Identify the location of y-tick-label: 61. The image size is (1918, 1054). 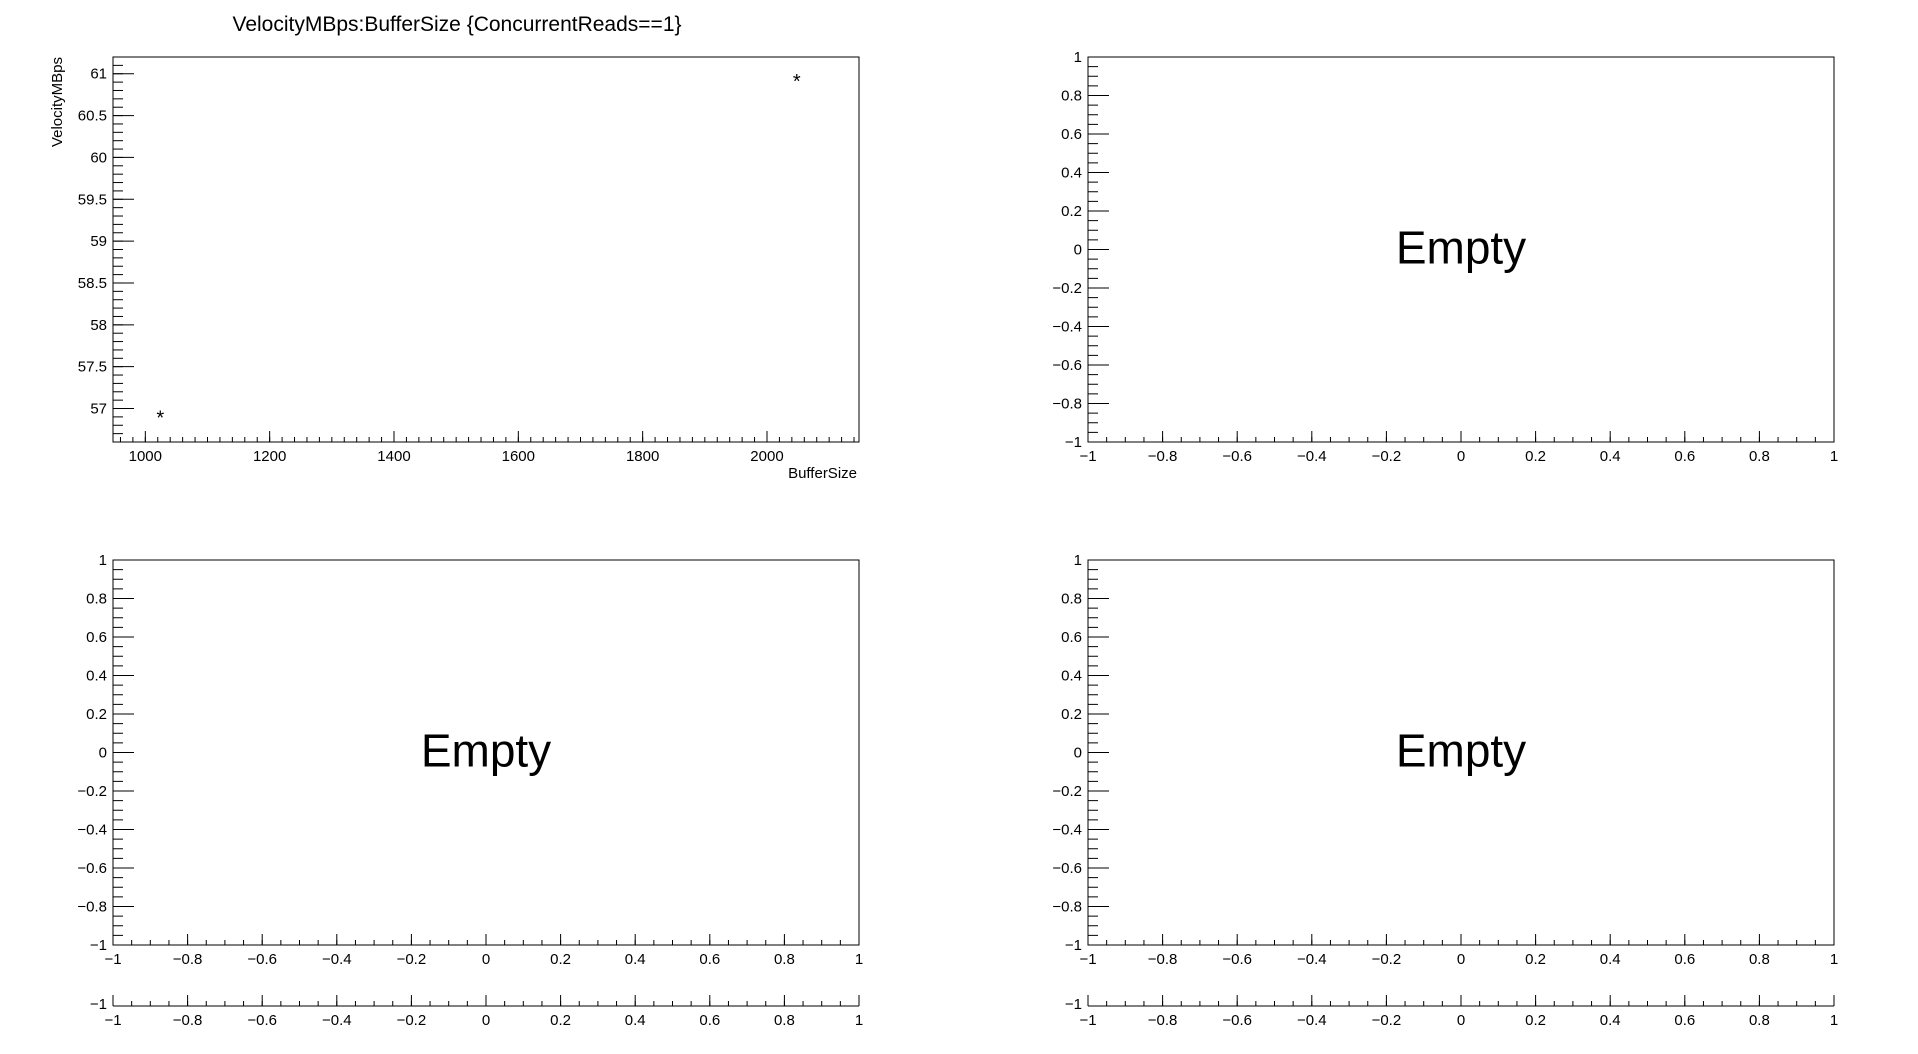
(98, 74).